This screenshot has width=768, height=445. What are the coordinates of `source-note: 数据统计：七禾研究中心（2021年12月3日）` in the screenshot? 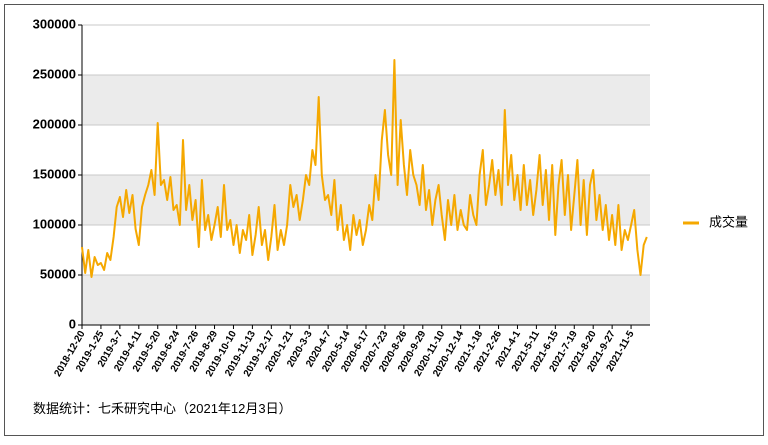 It's located at (162, 408).